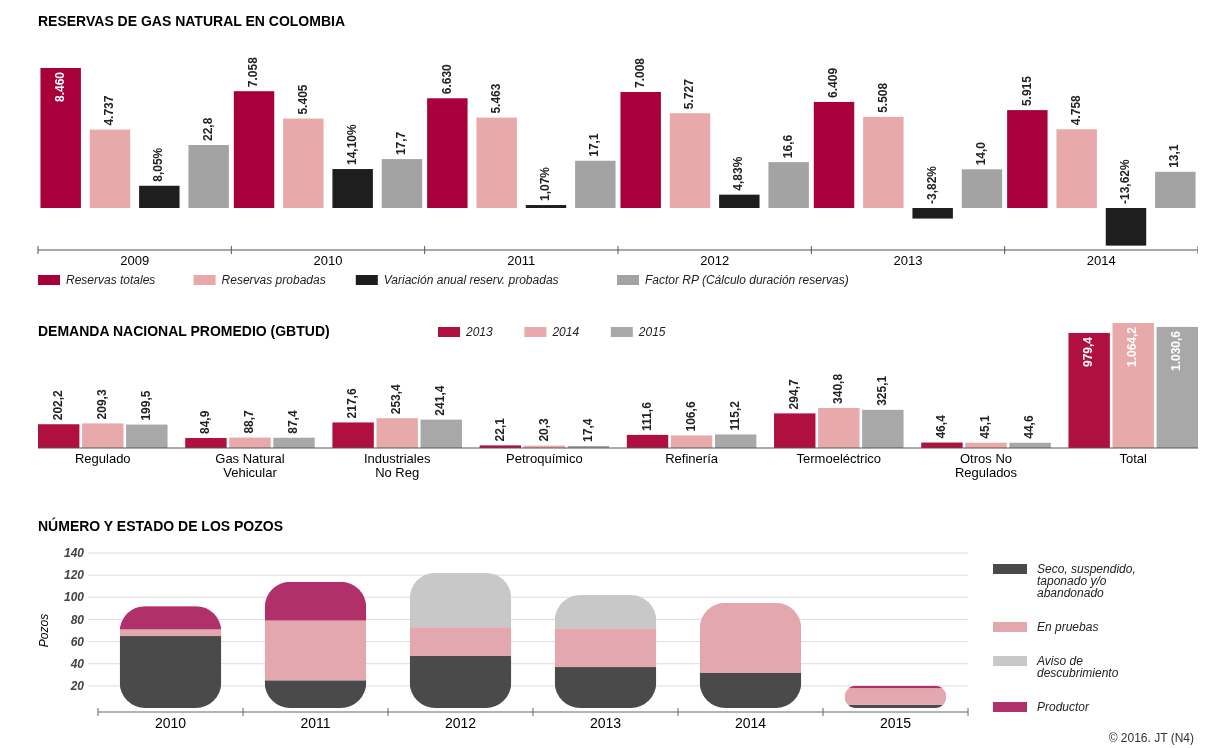 The width and height of the screenshot is (1209, 748). I want to click on legend-label: Aviso de descubrimiento, so click(1077, 667).